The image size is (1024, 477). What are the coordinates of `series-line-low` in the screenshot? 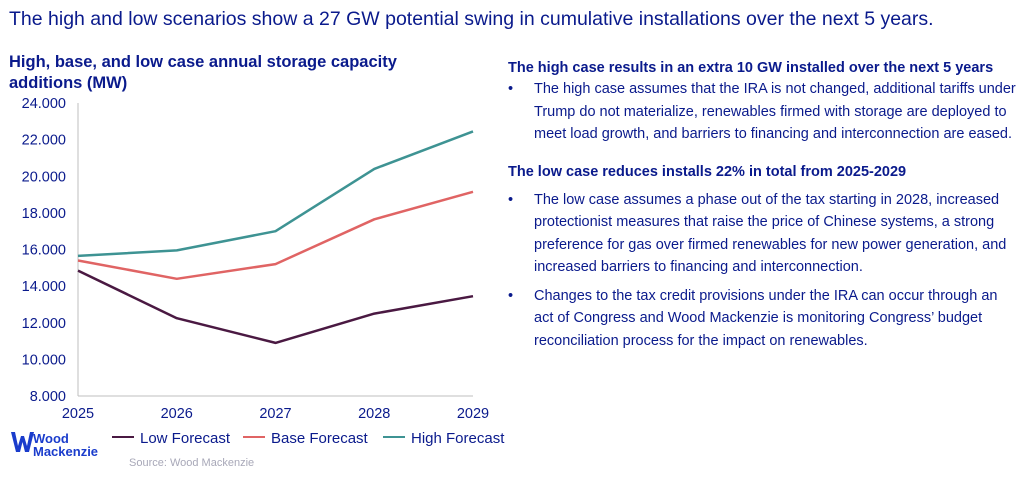 It's located at (275, 307).